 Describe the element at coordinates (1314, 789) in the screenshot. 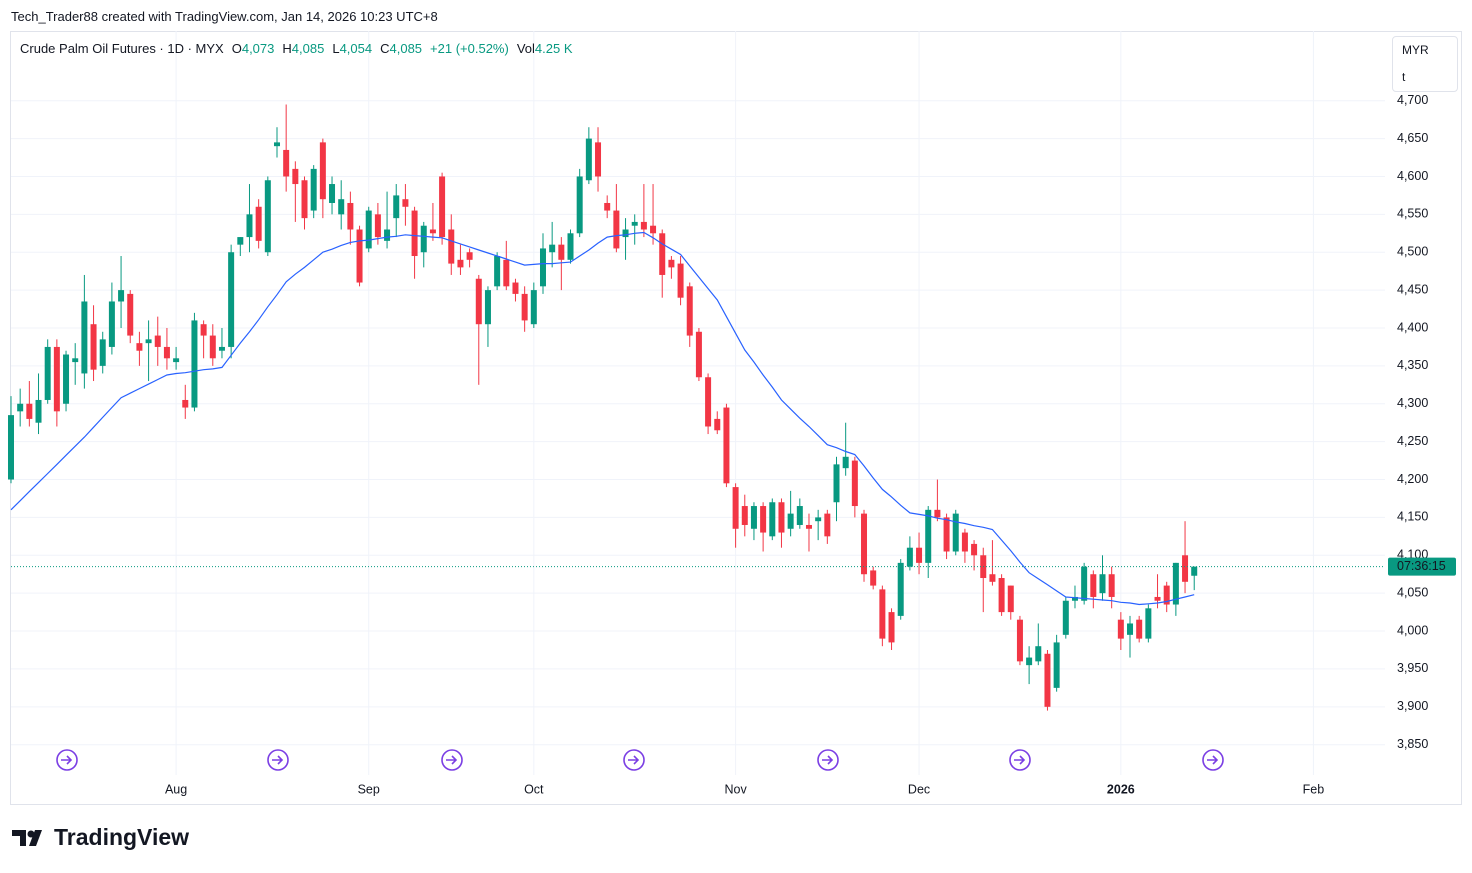

I see `x-tick-label: Feb` at that location.